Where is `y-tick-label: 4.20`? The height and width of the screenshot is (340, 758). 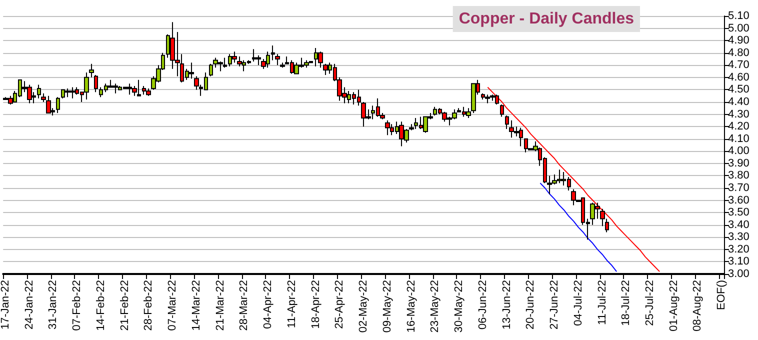
y-tick-label: 4.20 is located at coordinates (739, 126).